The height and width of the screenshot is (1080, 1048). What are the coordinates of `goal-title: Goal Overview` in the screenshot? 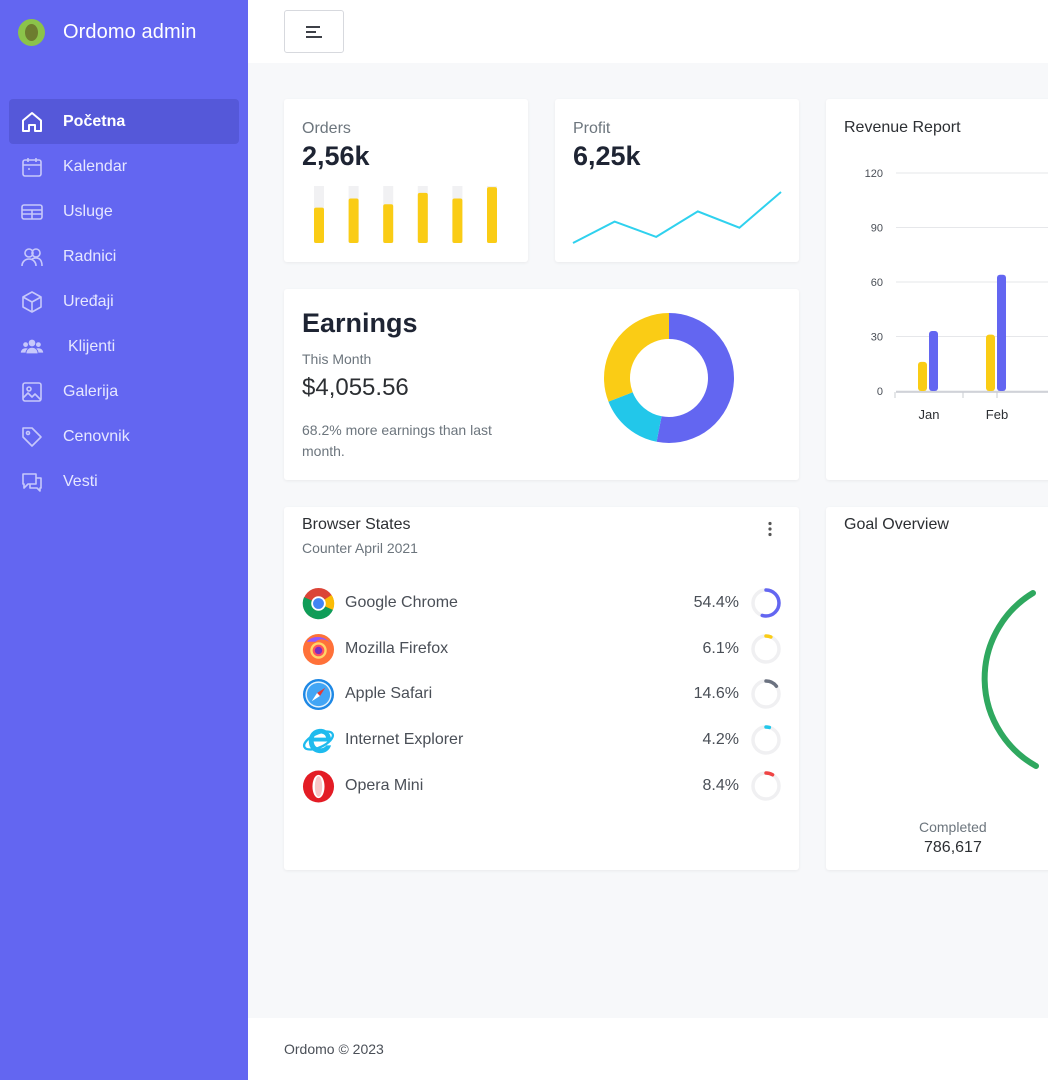 It's located at (896, 524).